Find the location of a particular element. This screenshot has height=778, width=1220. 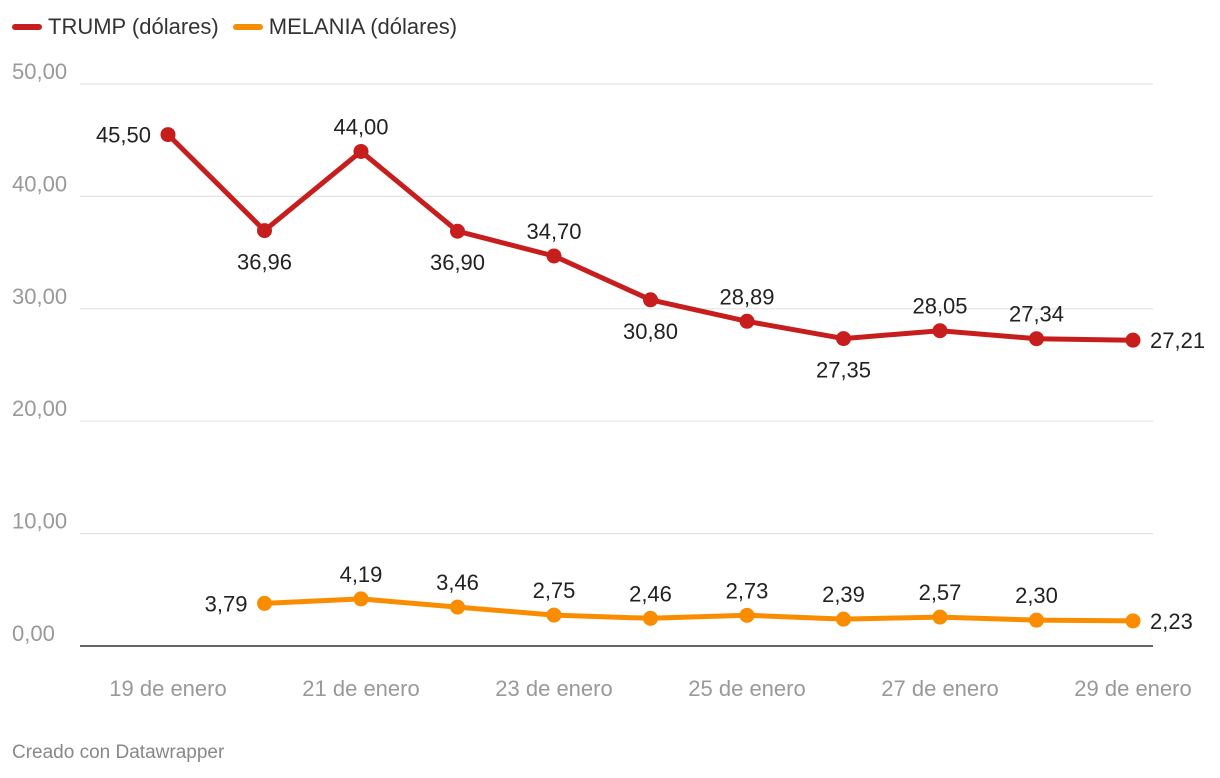

x-tick-label: 19 de enero is located at coordinates (167, 688).